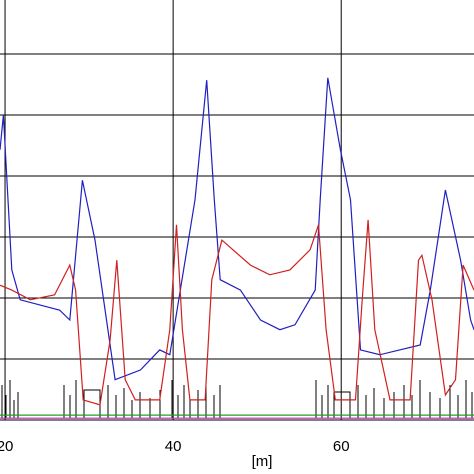 The height and width of the screenshot is (474, 474). What do you see at coordinates (6, 446) in the screenshot?
I see `x-tick-label: 20` at bounding box center [6, 446].